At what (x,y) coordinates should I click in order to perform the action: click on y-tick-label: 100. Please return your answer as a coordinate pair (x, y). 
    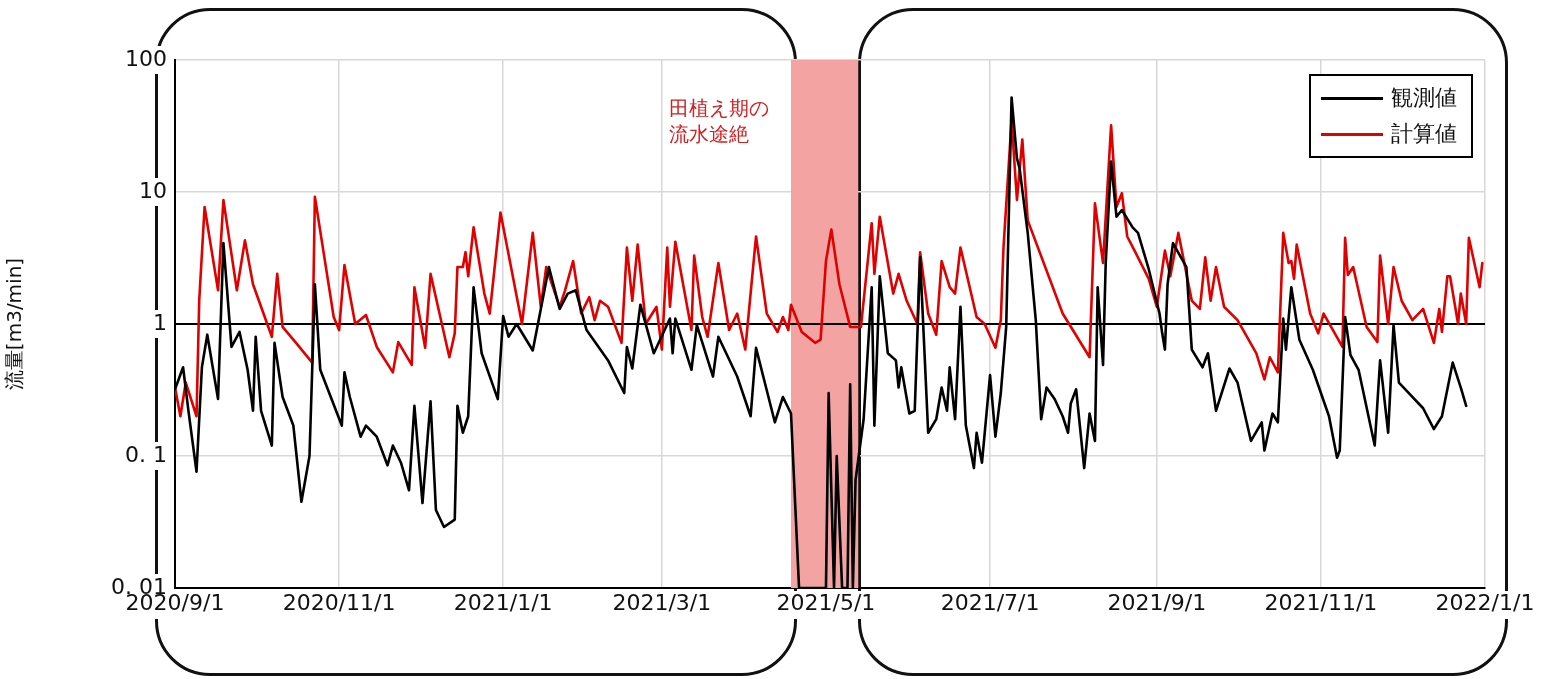
    Looking at the image, I should click on (146, 58).